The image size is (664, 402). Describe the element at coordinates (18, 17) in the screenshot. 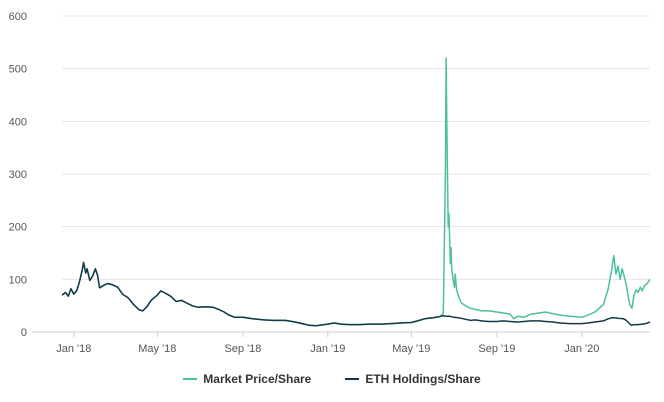

I see `y-tick-label: 600` at that location.